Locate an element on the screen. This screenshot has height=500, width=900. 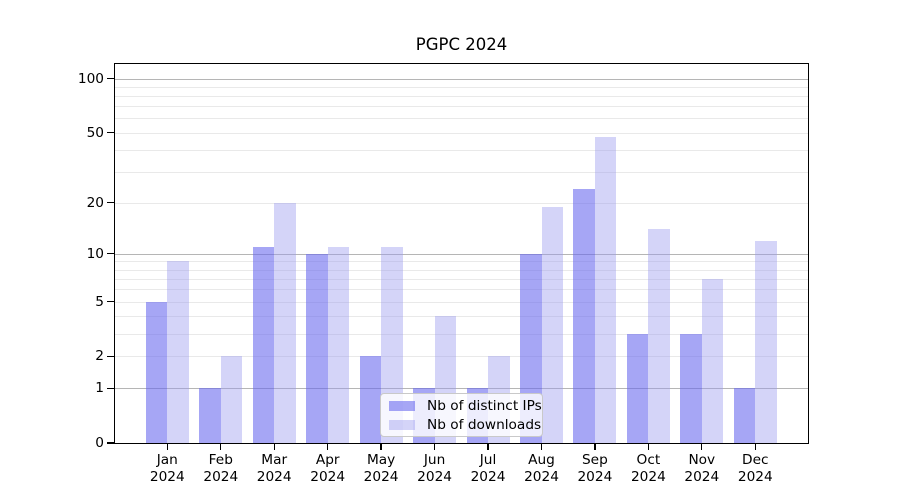
bar-downloads-sep is located at coordinates (605, 290).